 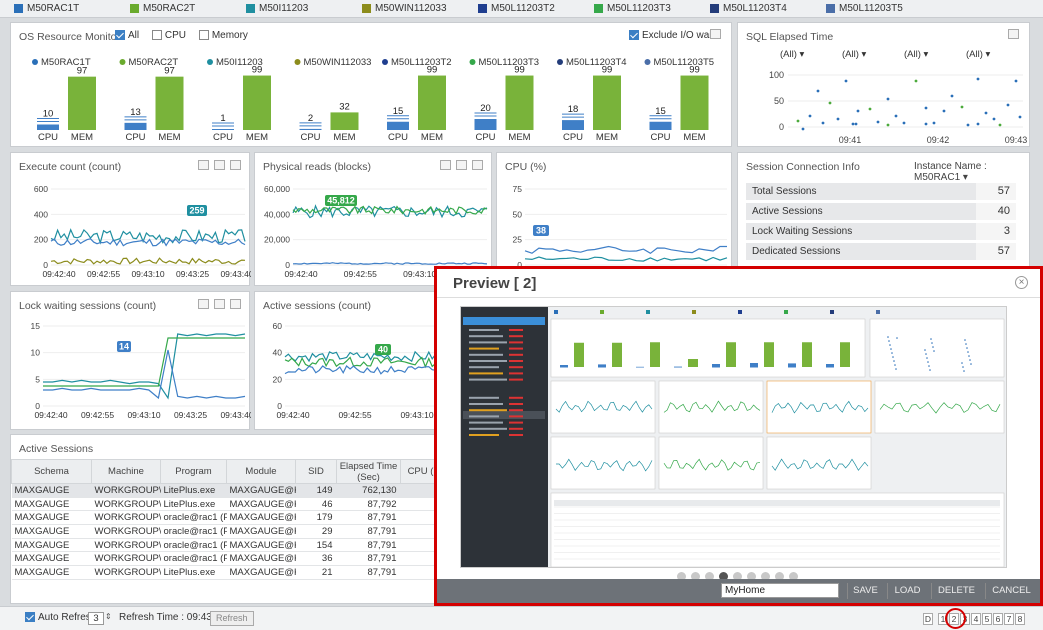 What do you see at coordinates (780, 590) in the screenshot?
I see `layout-name-input: MyHome` at bounding box center [780, 590].